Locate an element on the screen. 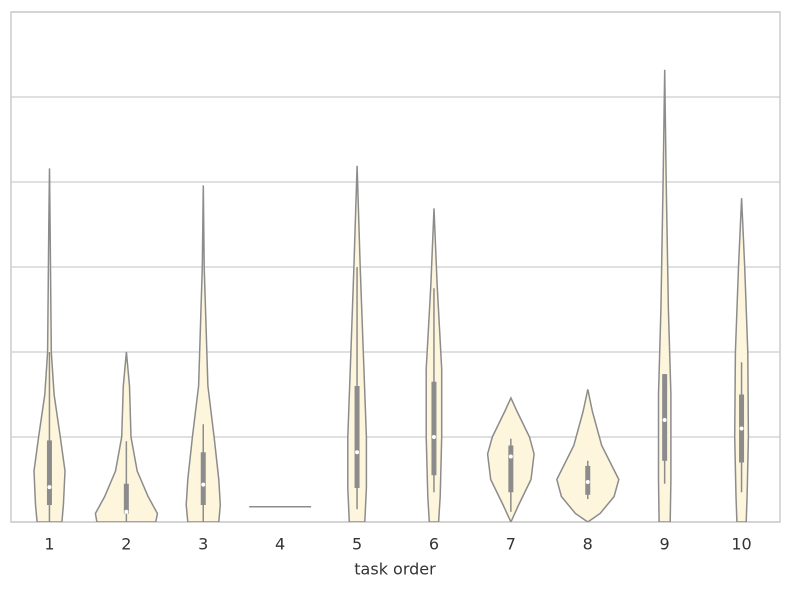 Image resolution: width=800 pixels, height=589 pixels. x-tick-label: 9 is located at coordinates (665, 544).